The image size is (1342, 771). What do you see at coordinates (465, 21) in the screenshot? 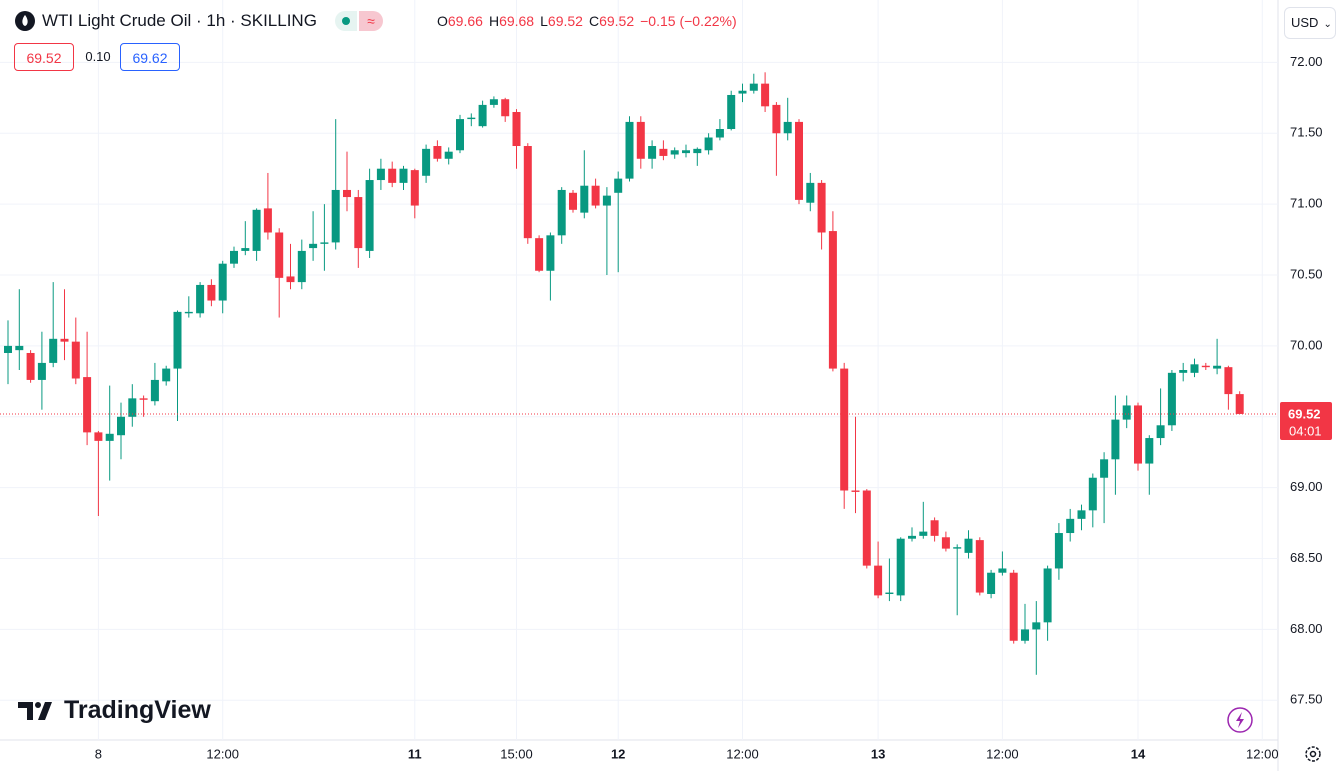
I see `ohlc-value: 69.66` at bounding box center [465, 21].